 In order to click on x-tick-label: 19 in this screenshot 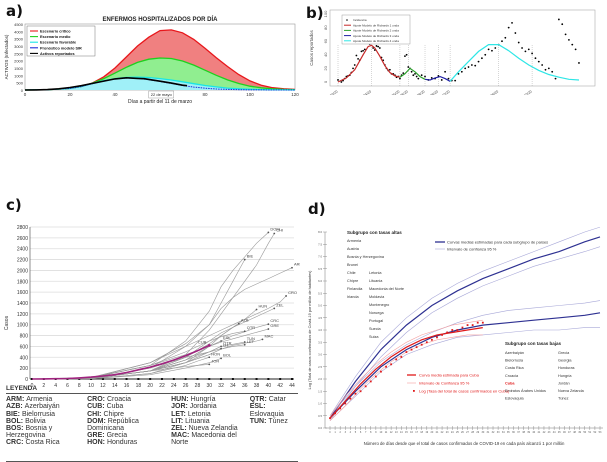, I will do `click(426, 432)`.